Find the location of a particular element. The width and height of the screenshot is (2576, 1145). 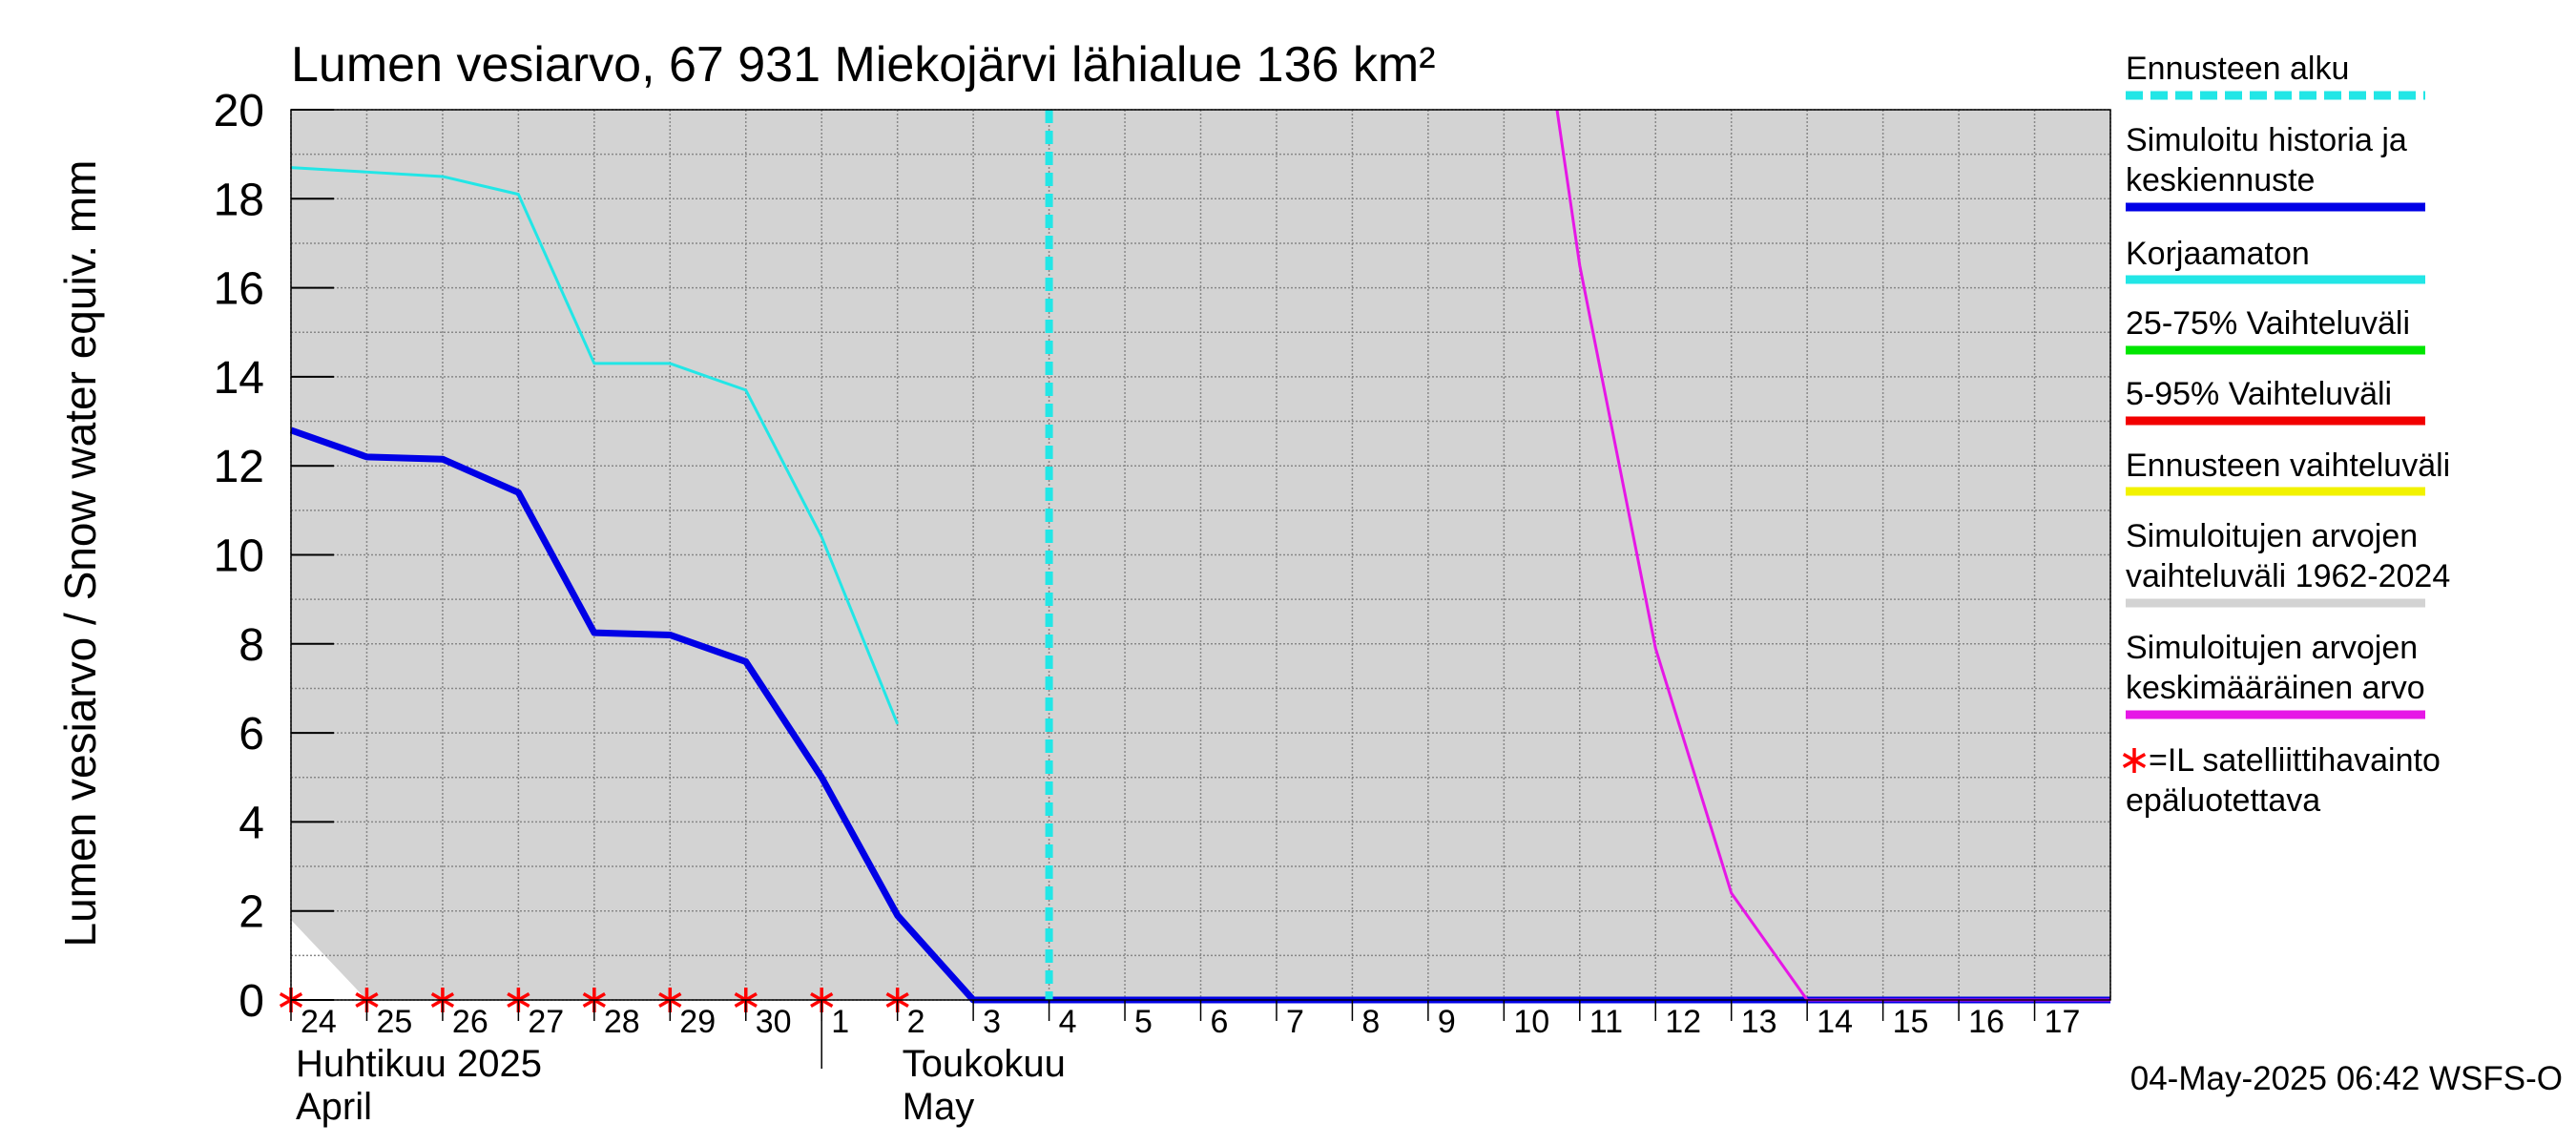

x-tick-label: 5 is located at coordinates (1143, 1022).